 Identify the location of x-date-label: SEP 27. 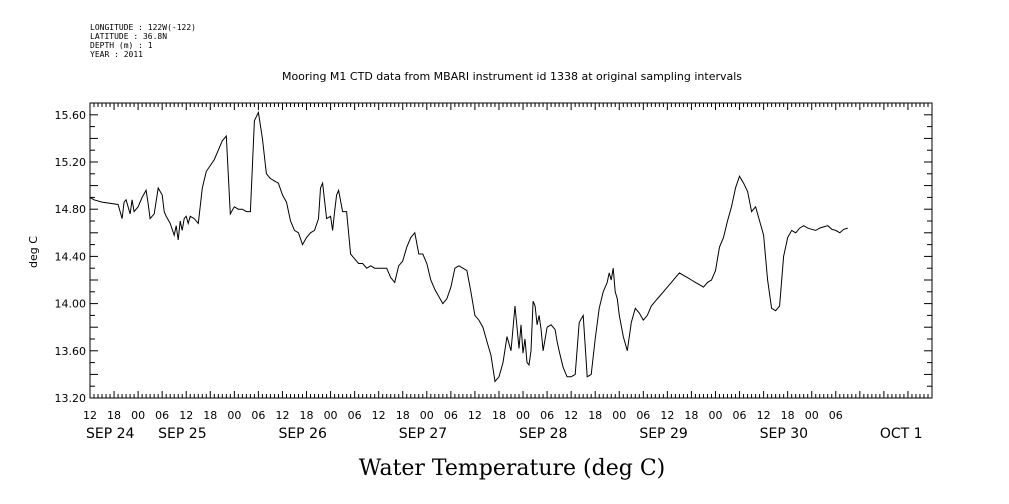
(423, 434).